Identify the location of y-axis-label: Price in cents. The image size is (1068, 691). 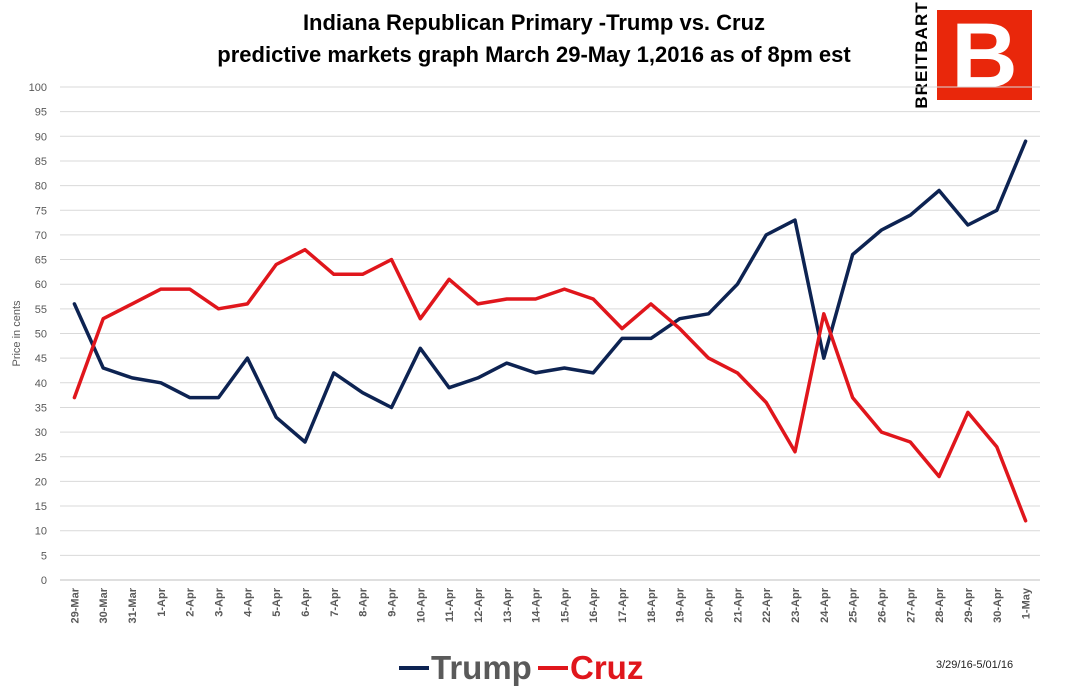
(17, 333).